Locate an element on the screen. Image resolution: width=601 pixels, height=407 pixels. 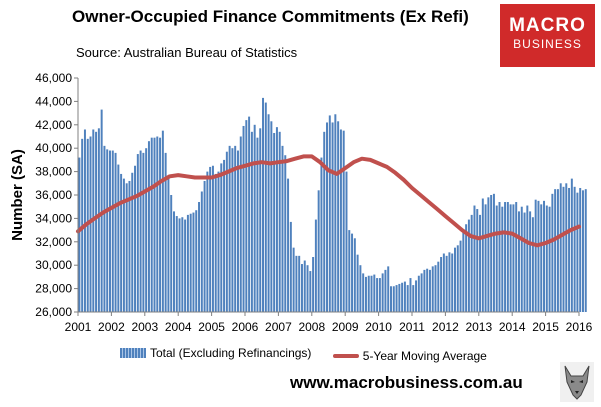
y-tick-label: 42,000 is located at coordinates (53, 125).